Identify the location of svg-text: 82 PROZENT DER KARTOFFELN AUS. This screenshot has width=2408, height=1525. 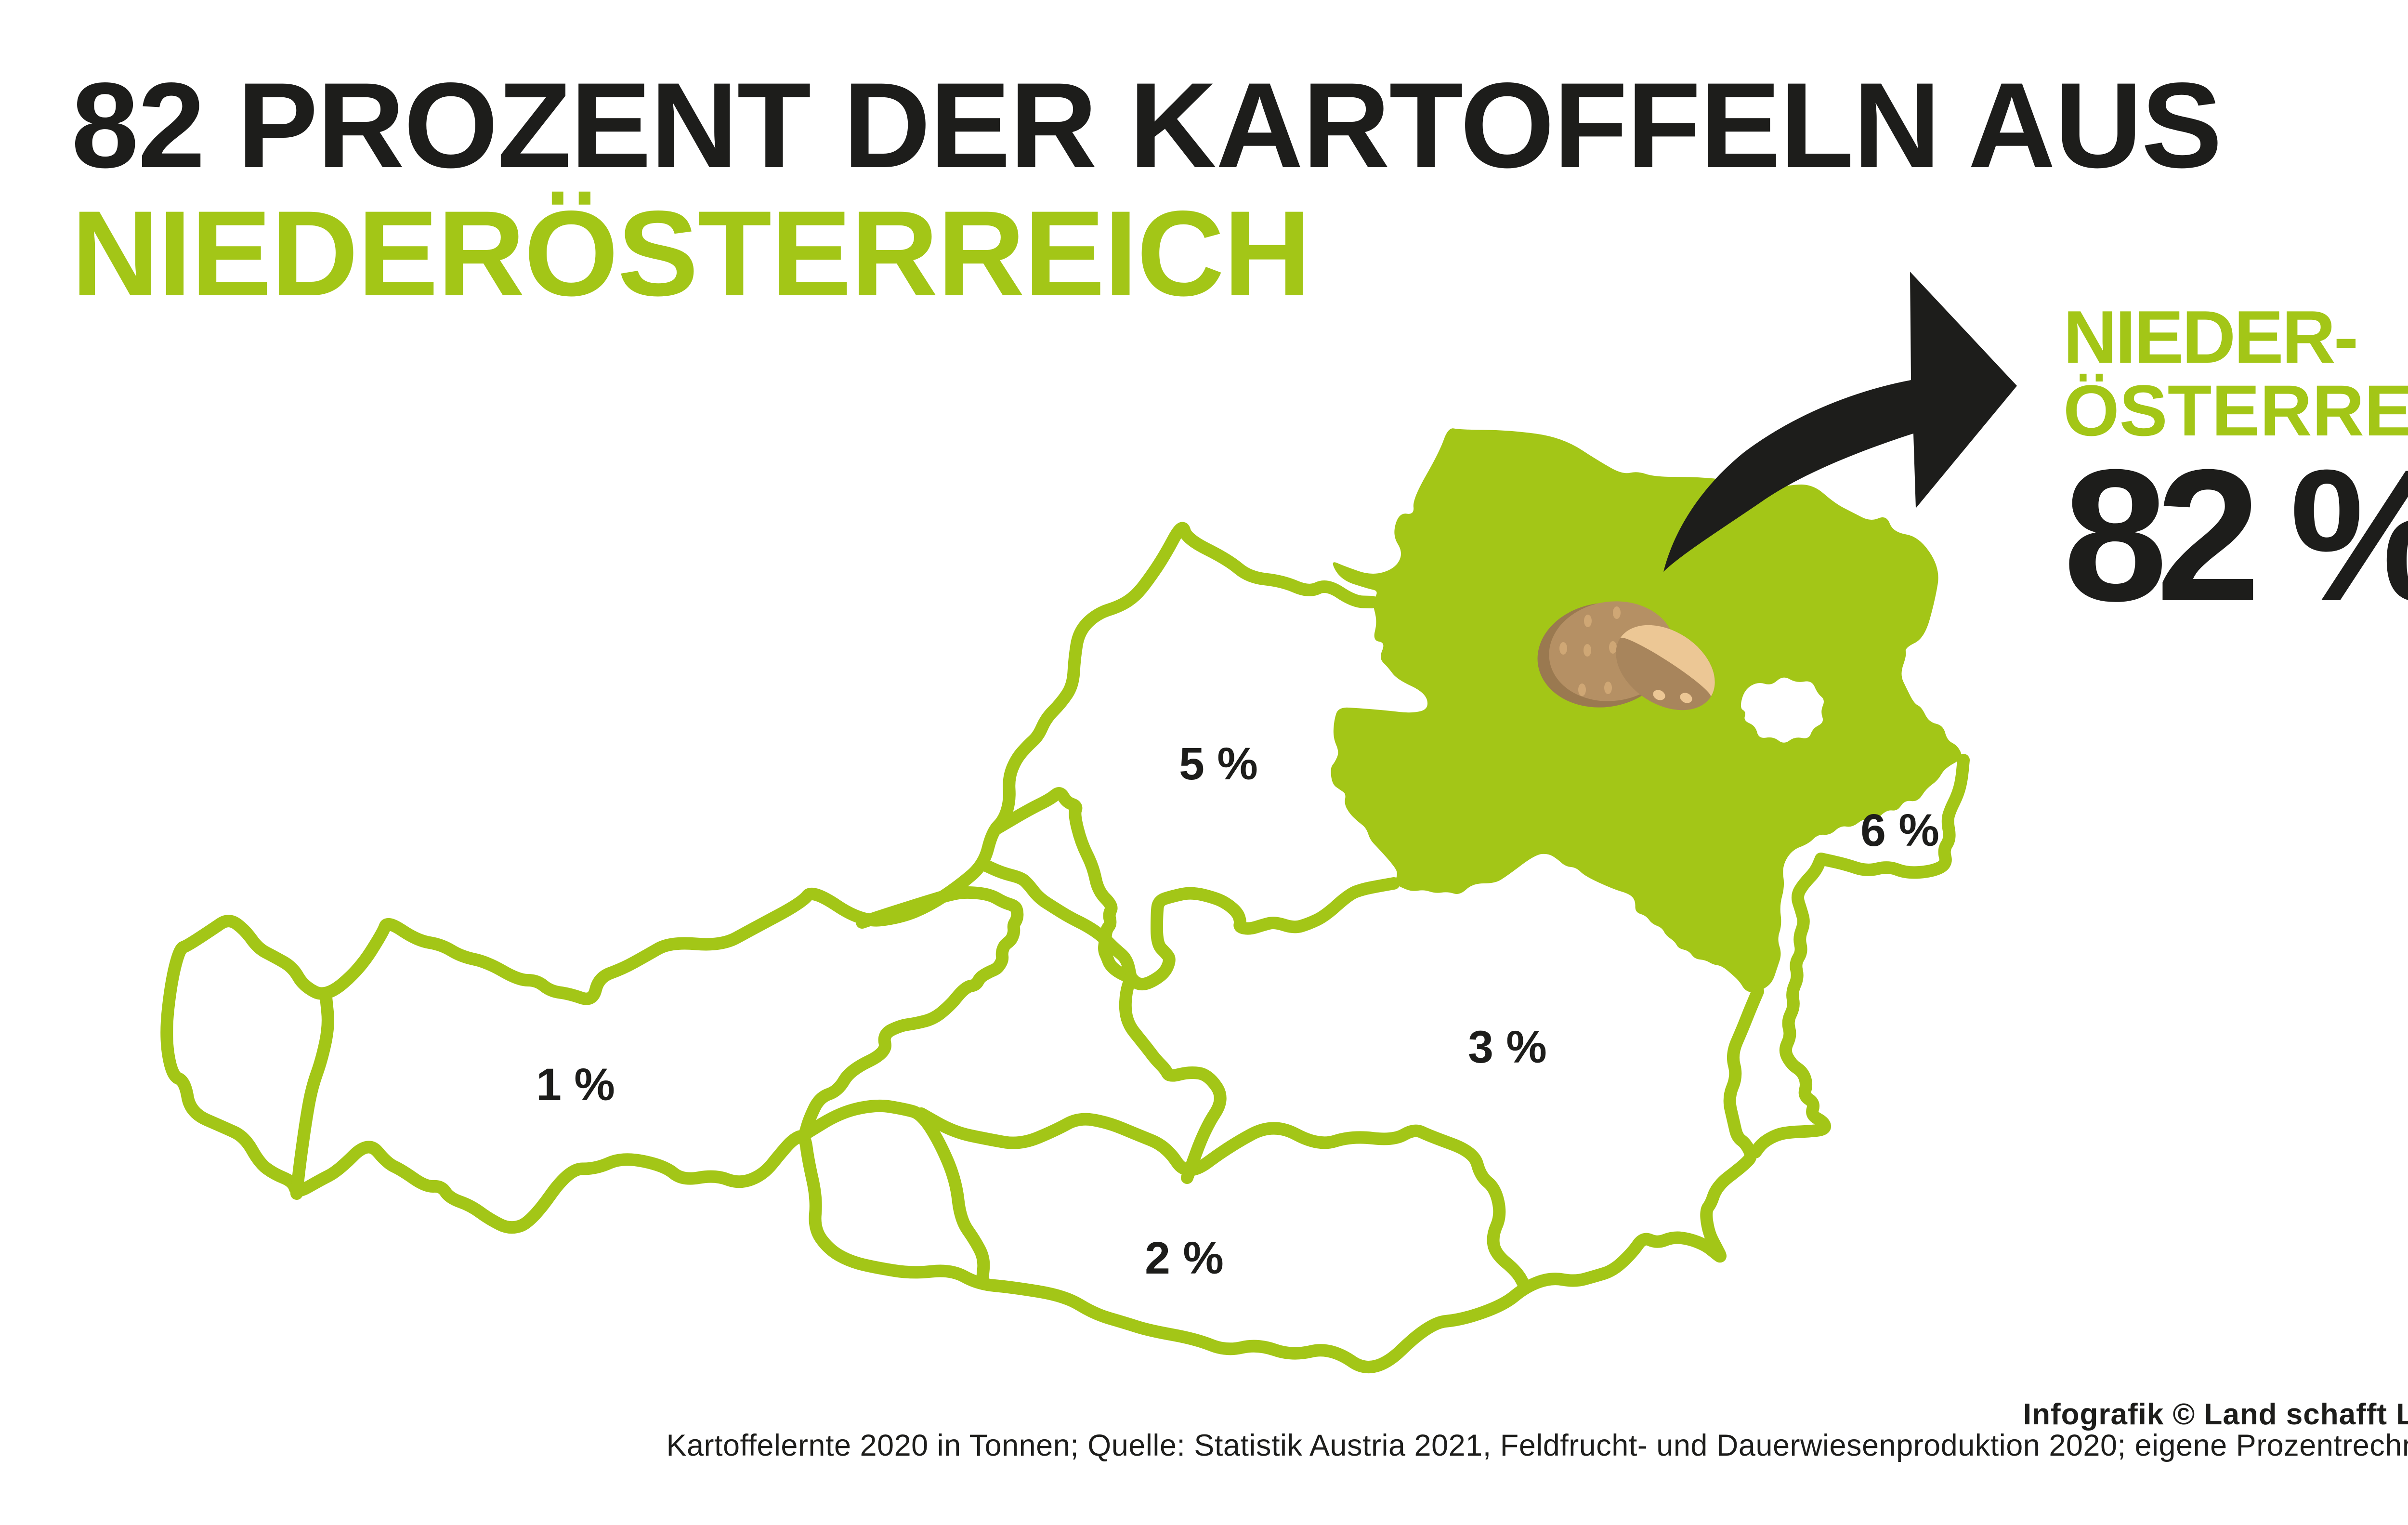
(1146, 126).